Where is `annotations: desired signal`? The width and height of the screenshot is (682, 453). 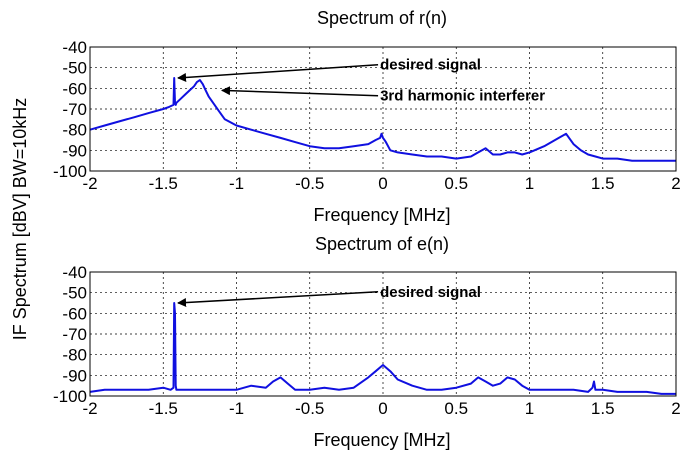 annotations: desired signal is located at coordinates (329, 296).